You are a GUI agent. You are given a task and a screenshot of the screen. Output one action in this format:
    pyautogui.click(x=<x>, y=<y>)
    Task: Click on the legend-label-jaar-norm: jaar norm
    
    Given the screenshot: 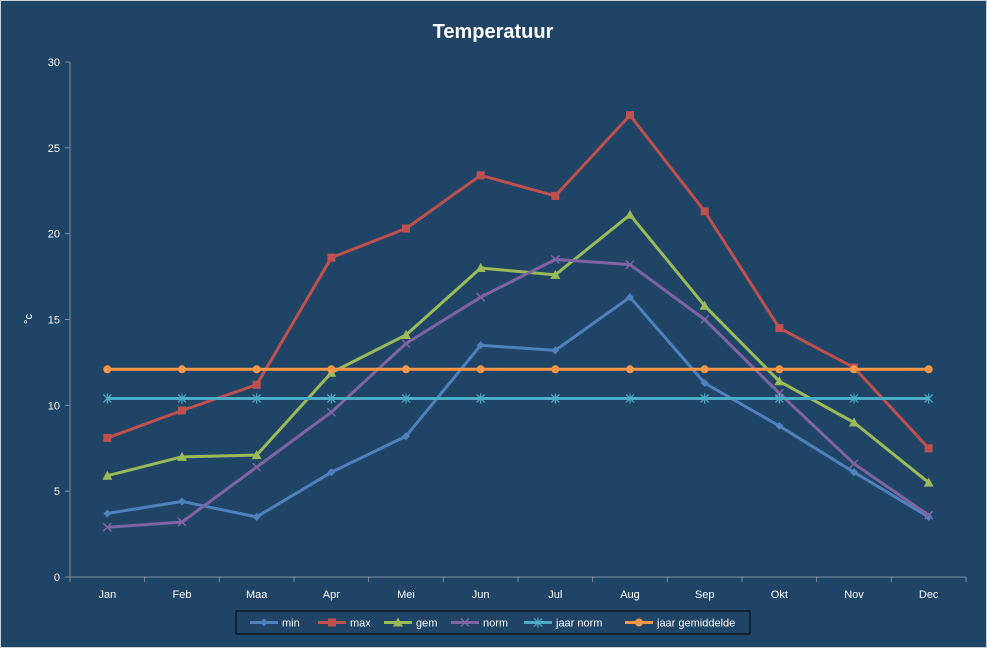 What is the action you would take?
    pyautogui.click(x=578, y=624)
    